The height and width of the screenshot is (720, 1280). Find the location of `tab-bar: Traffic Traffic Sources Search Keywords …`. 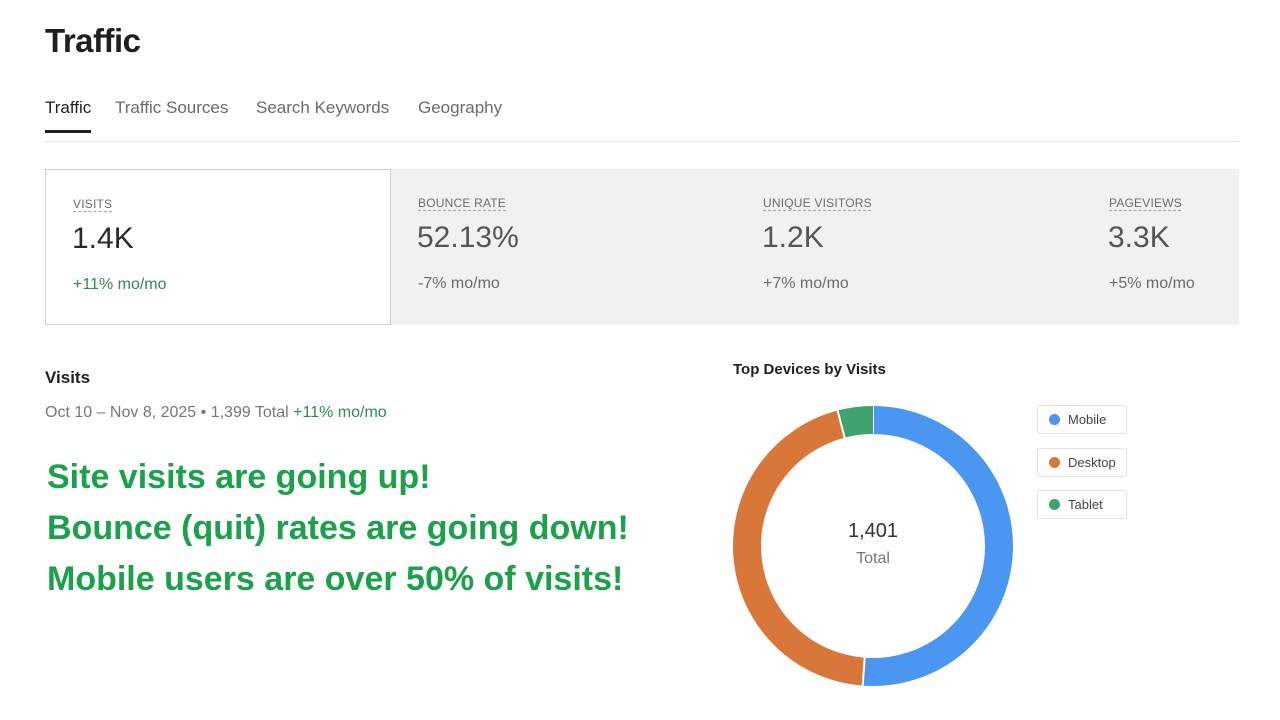

tab-bar: Traffic Traffic Sources Search Keywords … is located at coordinates (642, 118).